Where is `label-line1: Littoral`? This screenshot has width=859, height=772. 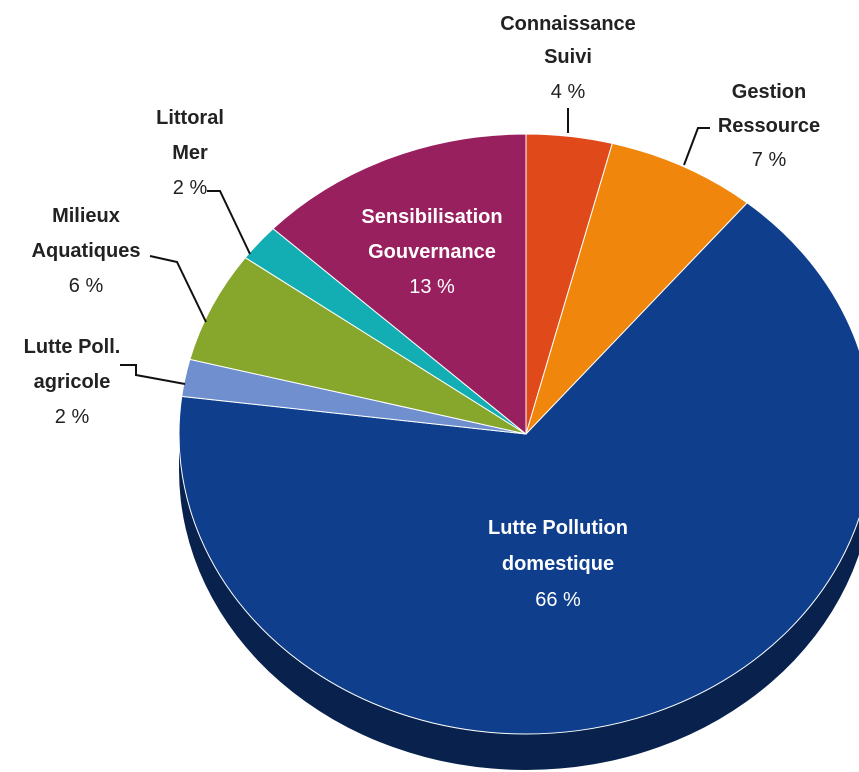
label-line1: Littoral is located at coordinates (190, 118).